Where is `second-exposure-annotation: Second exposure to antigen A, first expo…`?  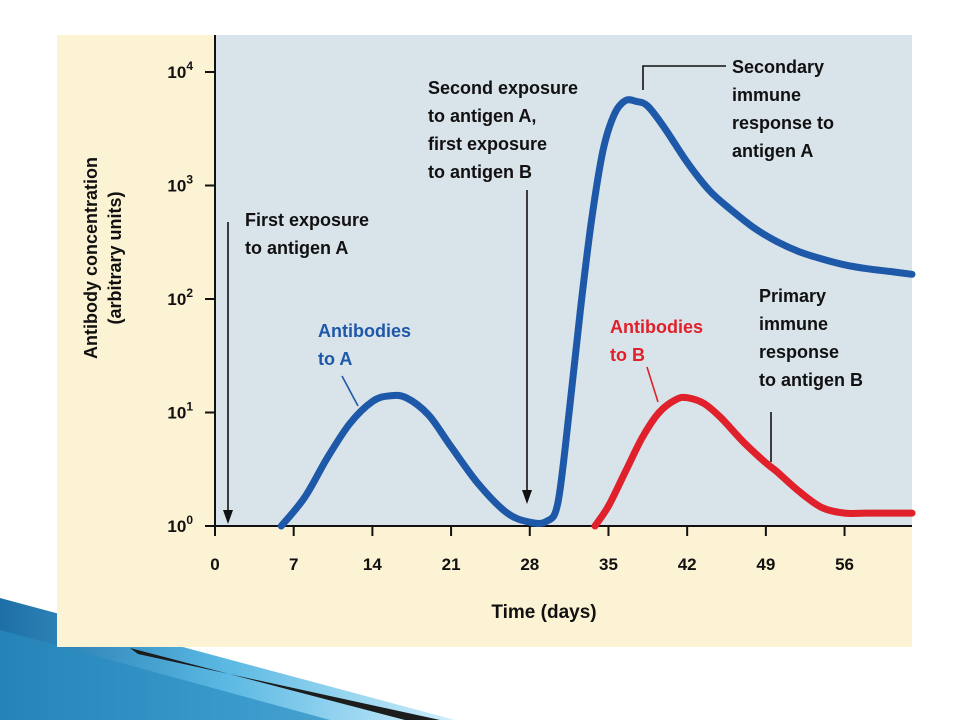 second-exposure-annotation: Second exposure to antigen A, first expo… is located at coordinates (503, 130).